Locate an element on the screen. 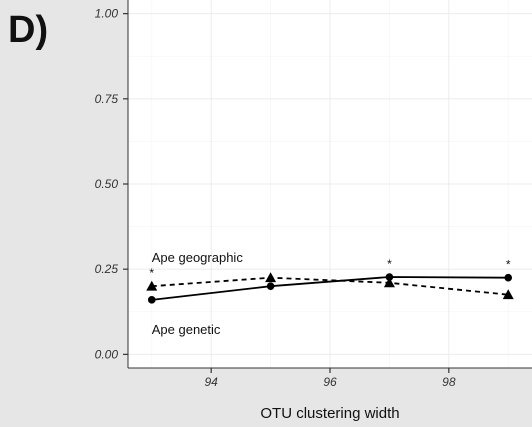  ape-geographic-line is located at coordinates (330, 286).